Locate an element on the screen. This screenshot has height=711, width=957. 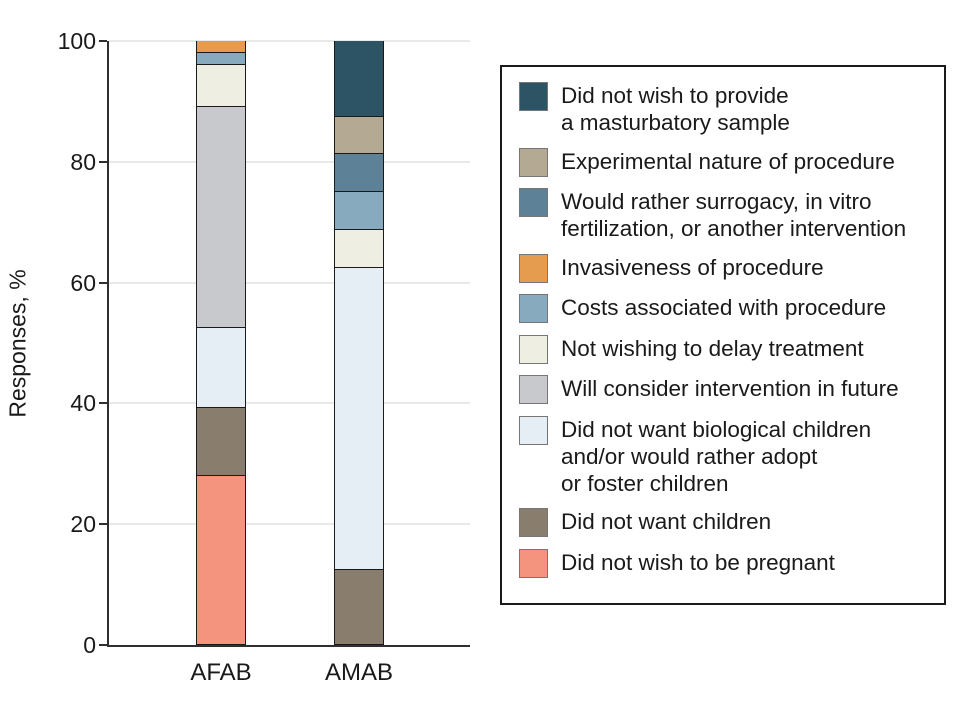
legend-swatch-icy is located at coordinates (533, 430).